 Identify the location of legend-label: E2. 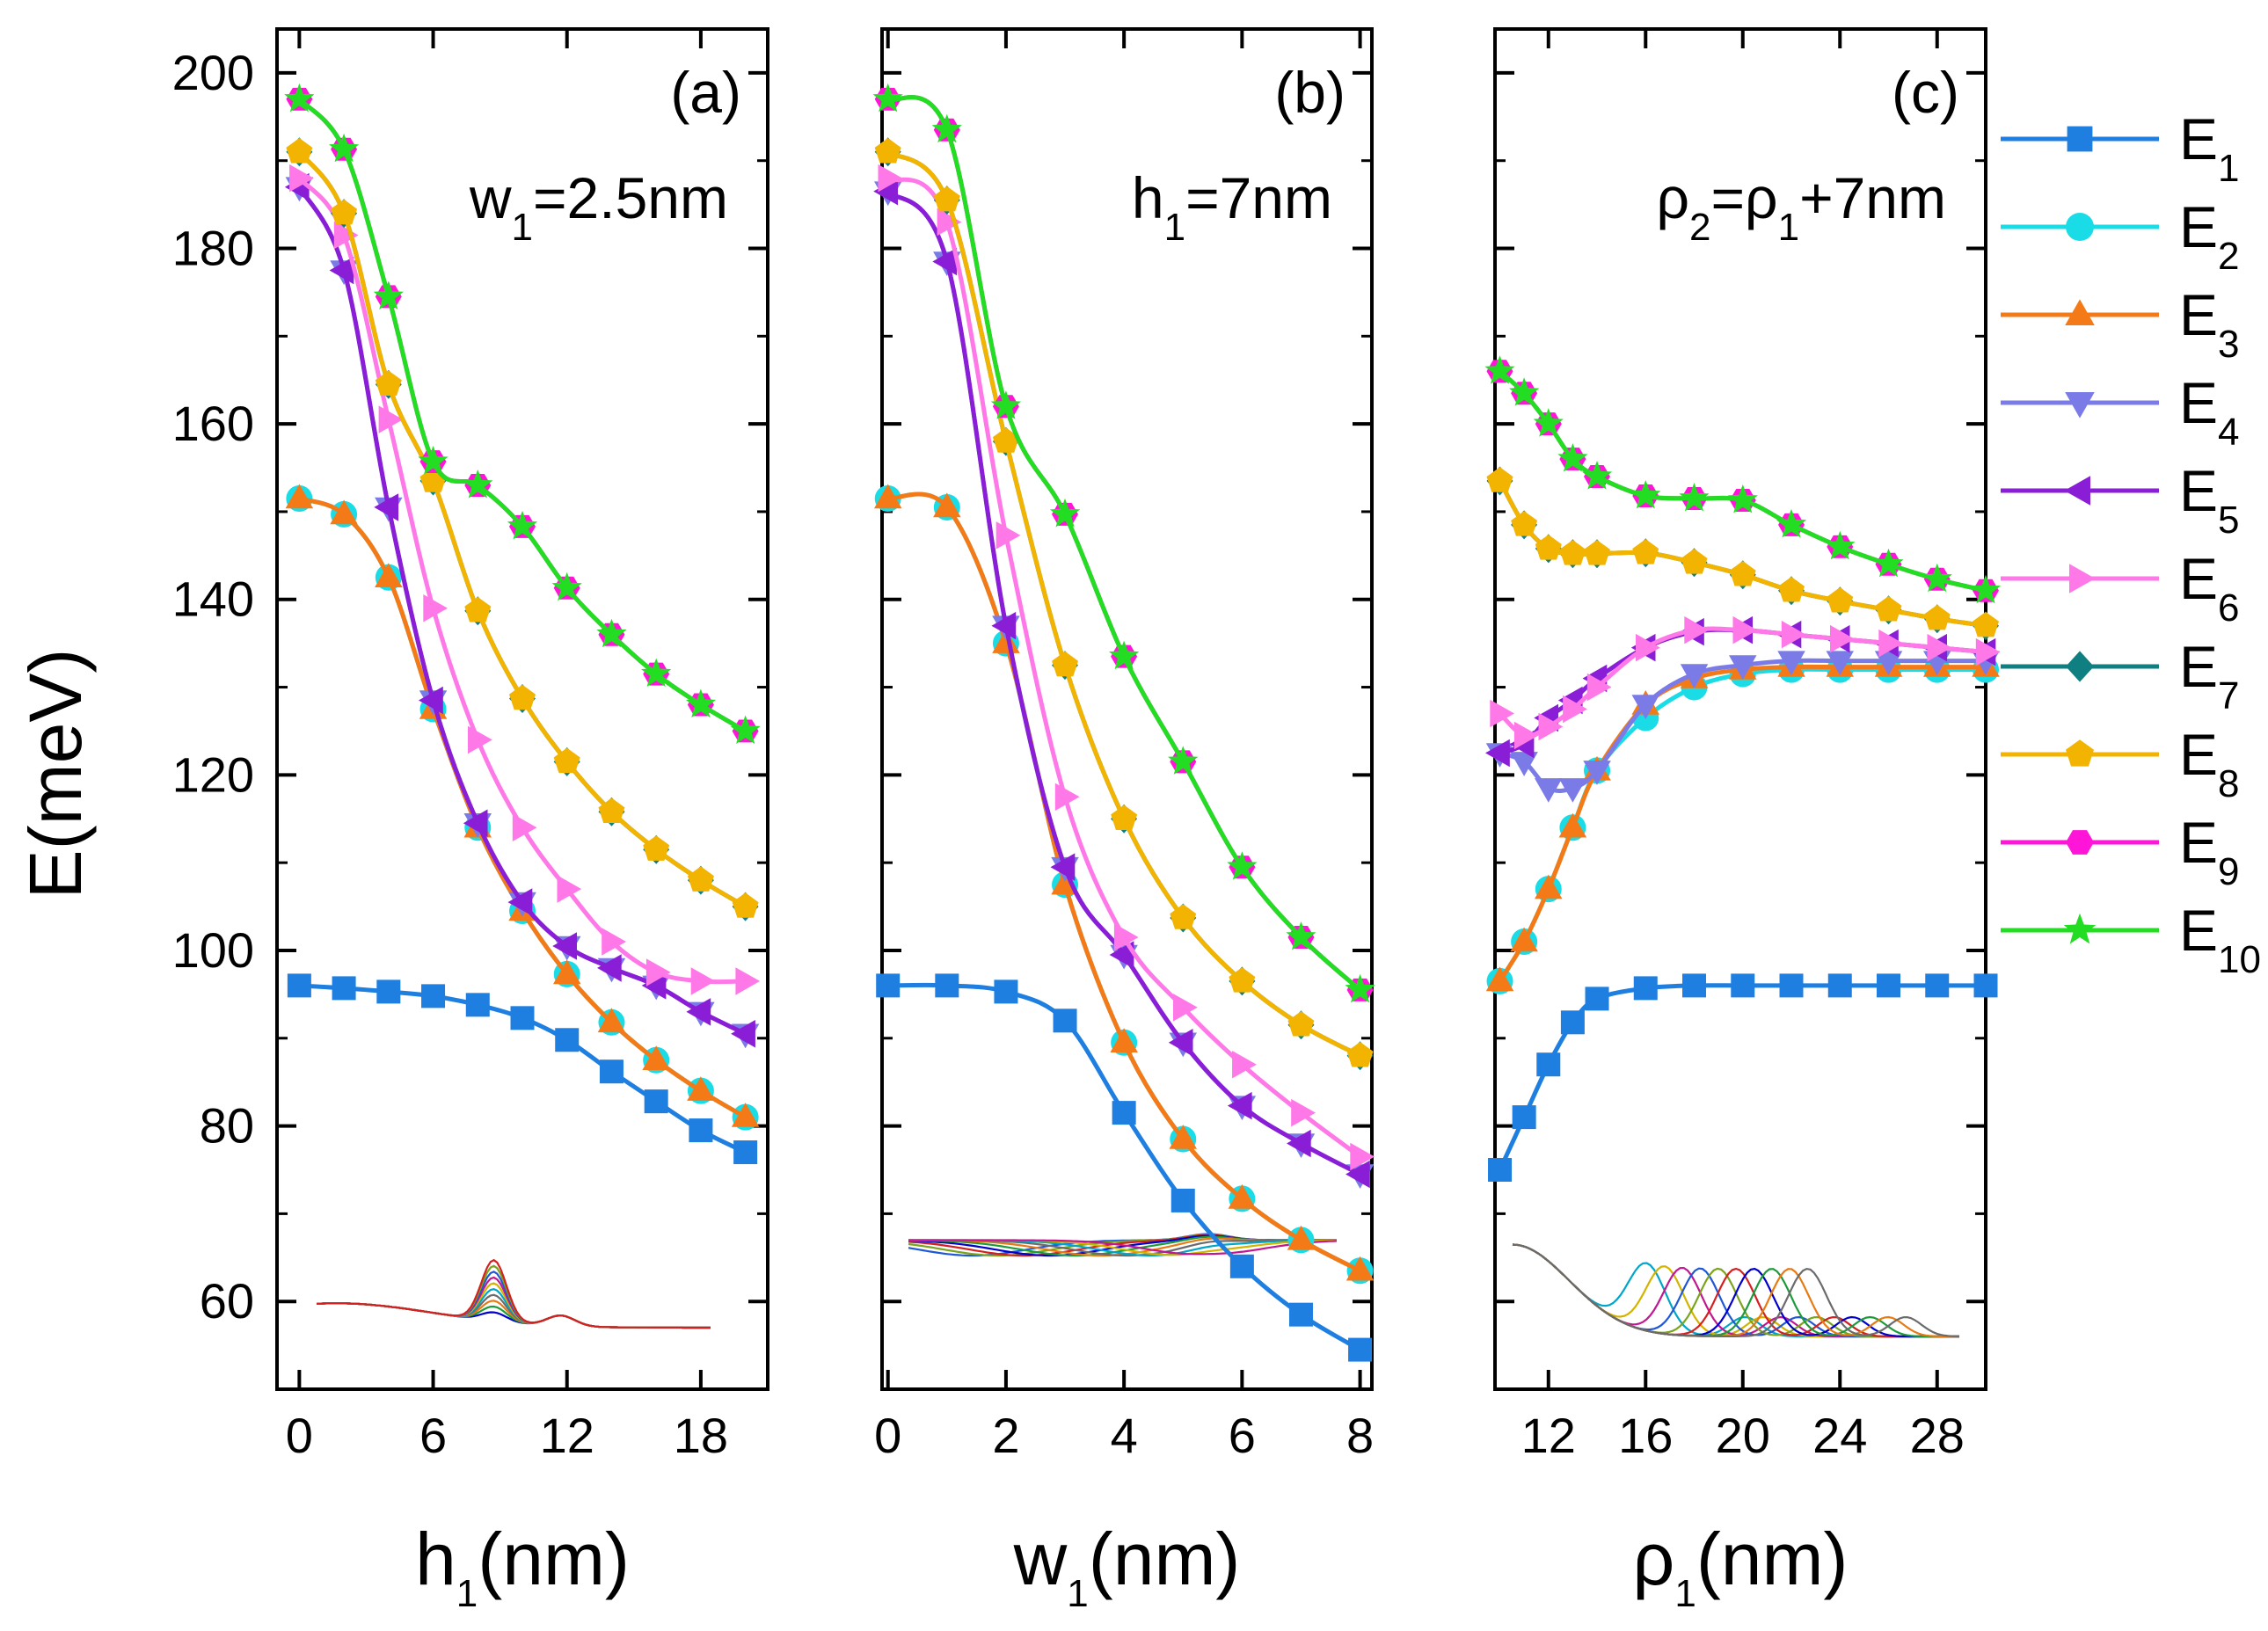
(2209, 236).